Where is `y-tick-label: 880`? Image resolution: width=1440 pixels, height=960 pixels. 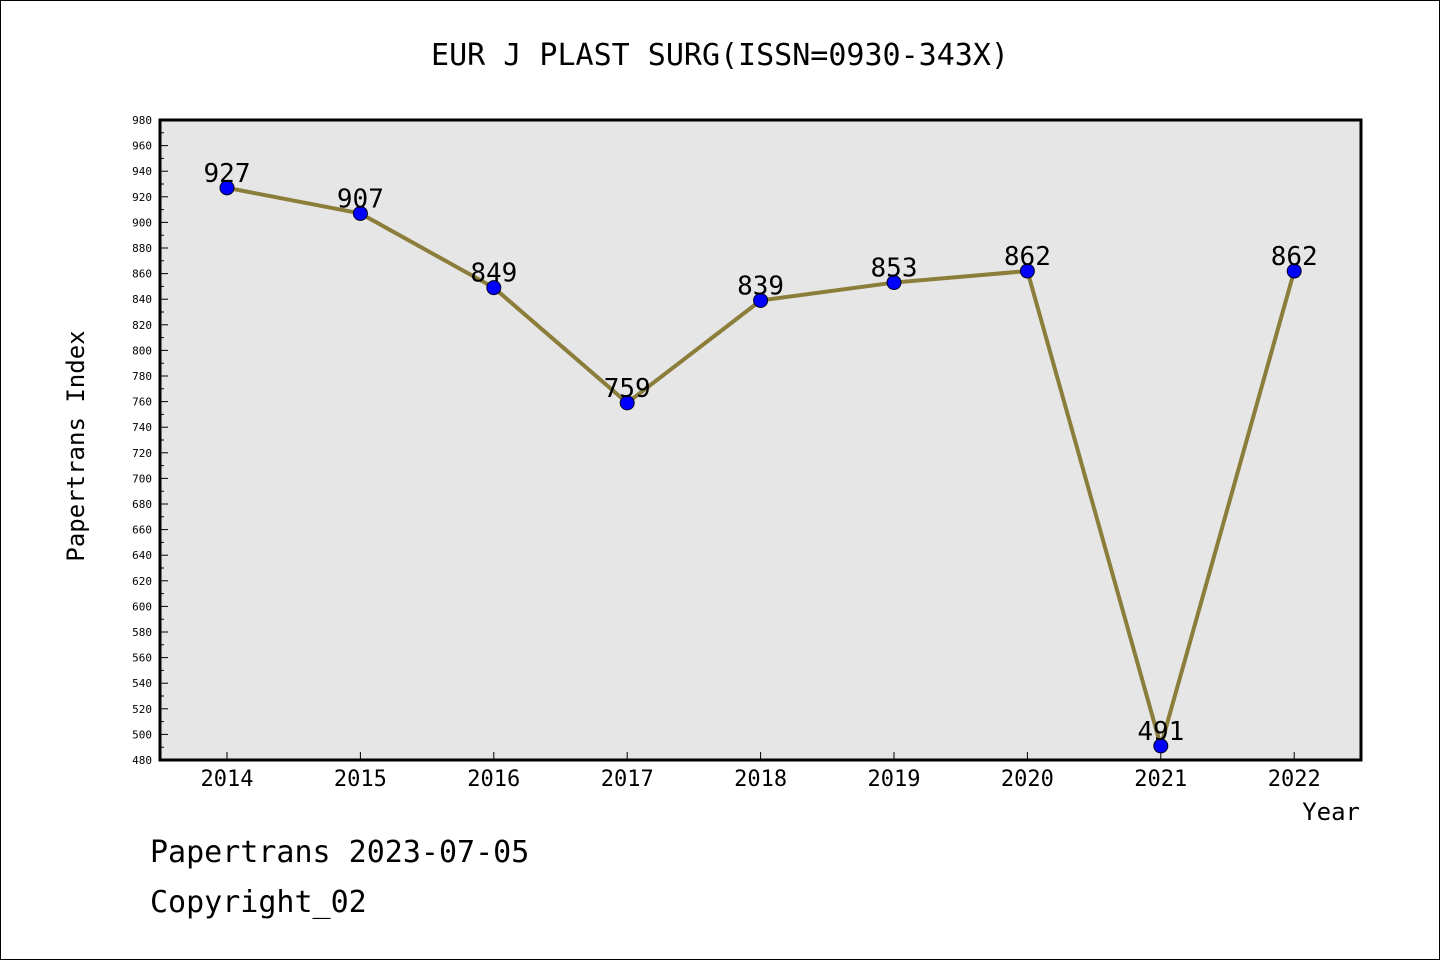 y-tick-label: 880 is located at coordinates (142, 248).